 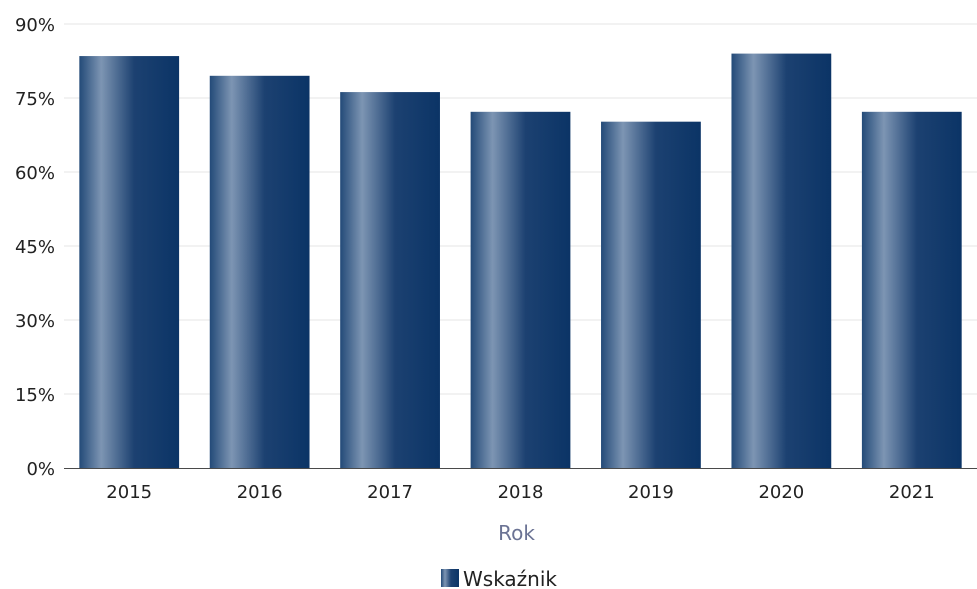 I want to click on x-tick-label: 2015, so click(x=129, y=492).